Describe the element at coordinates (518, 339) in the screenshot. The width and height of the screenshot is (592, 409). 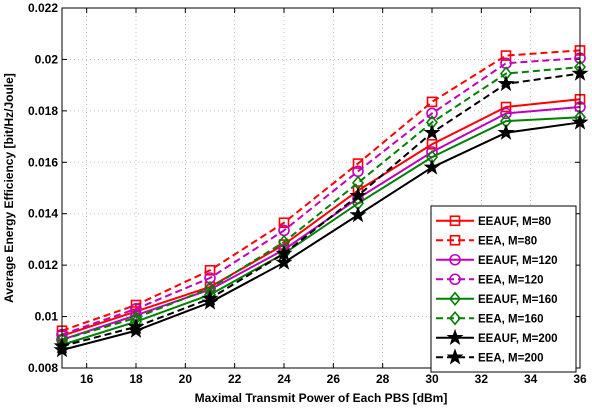
I see `legend-label: EEAUF, M=200` at that location.